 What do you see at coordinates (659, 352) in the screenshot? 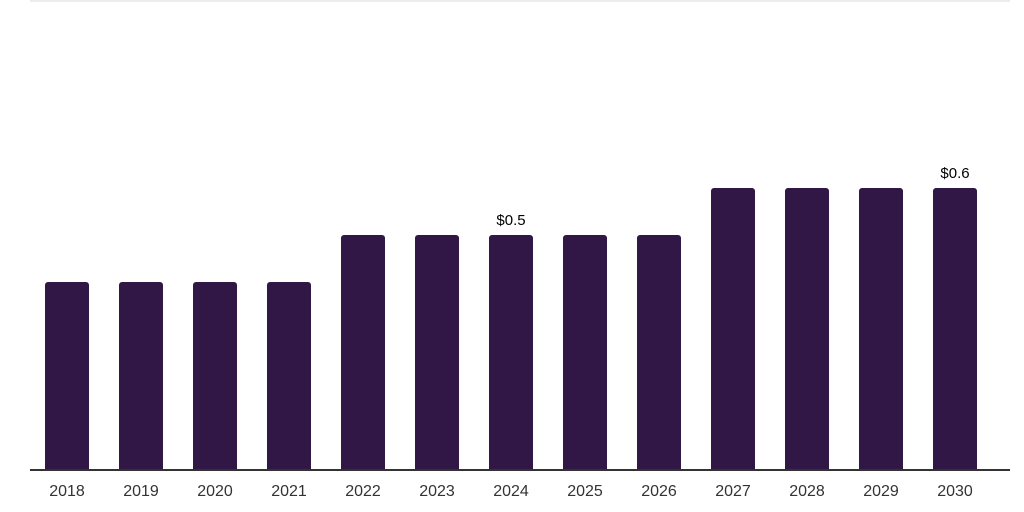
I see `bar-2026` at bounding box center [659, 352].